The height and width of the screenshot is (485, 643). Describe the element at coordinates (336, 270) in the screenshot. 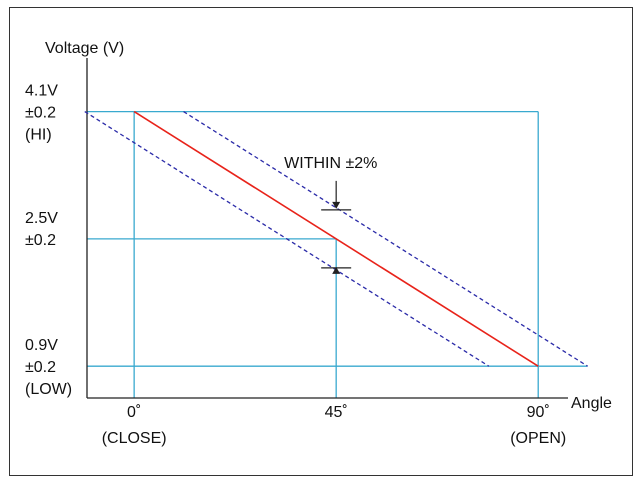

I see `tolerance-lower-arrow` at that location.